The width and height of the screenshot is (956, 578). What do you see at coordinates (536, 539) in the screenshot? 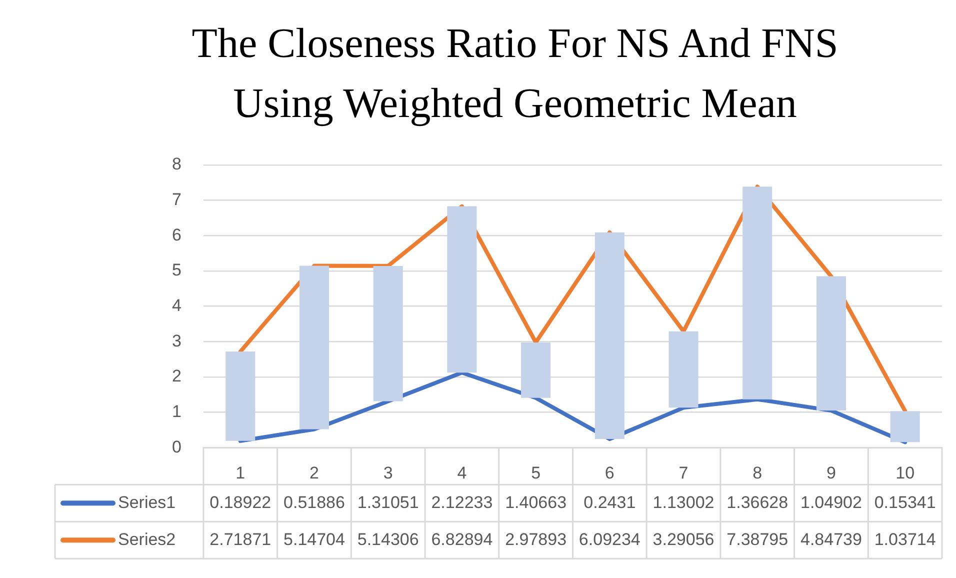
I see `data-label: 2.97893` at bounding box center [536, 539].